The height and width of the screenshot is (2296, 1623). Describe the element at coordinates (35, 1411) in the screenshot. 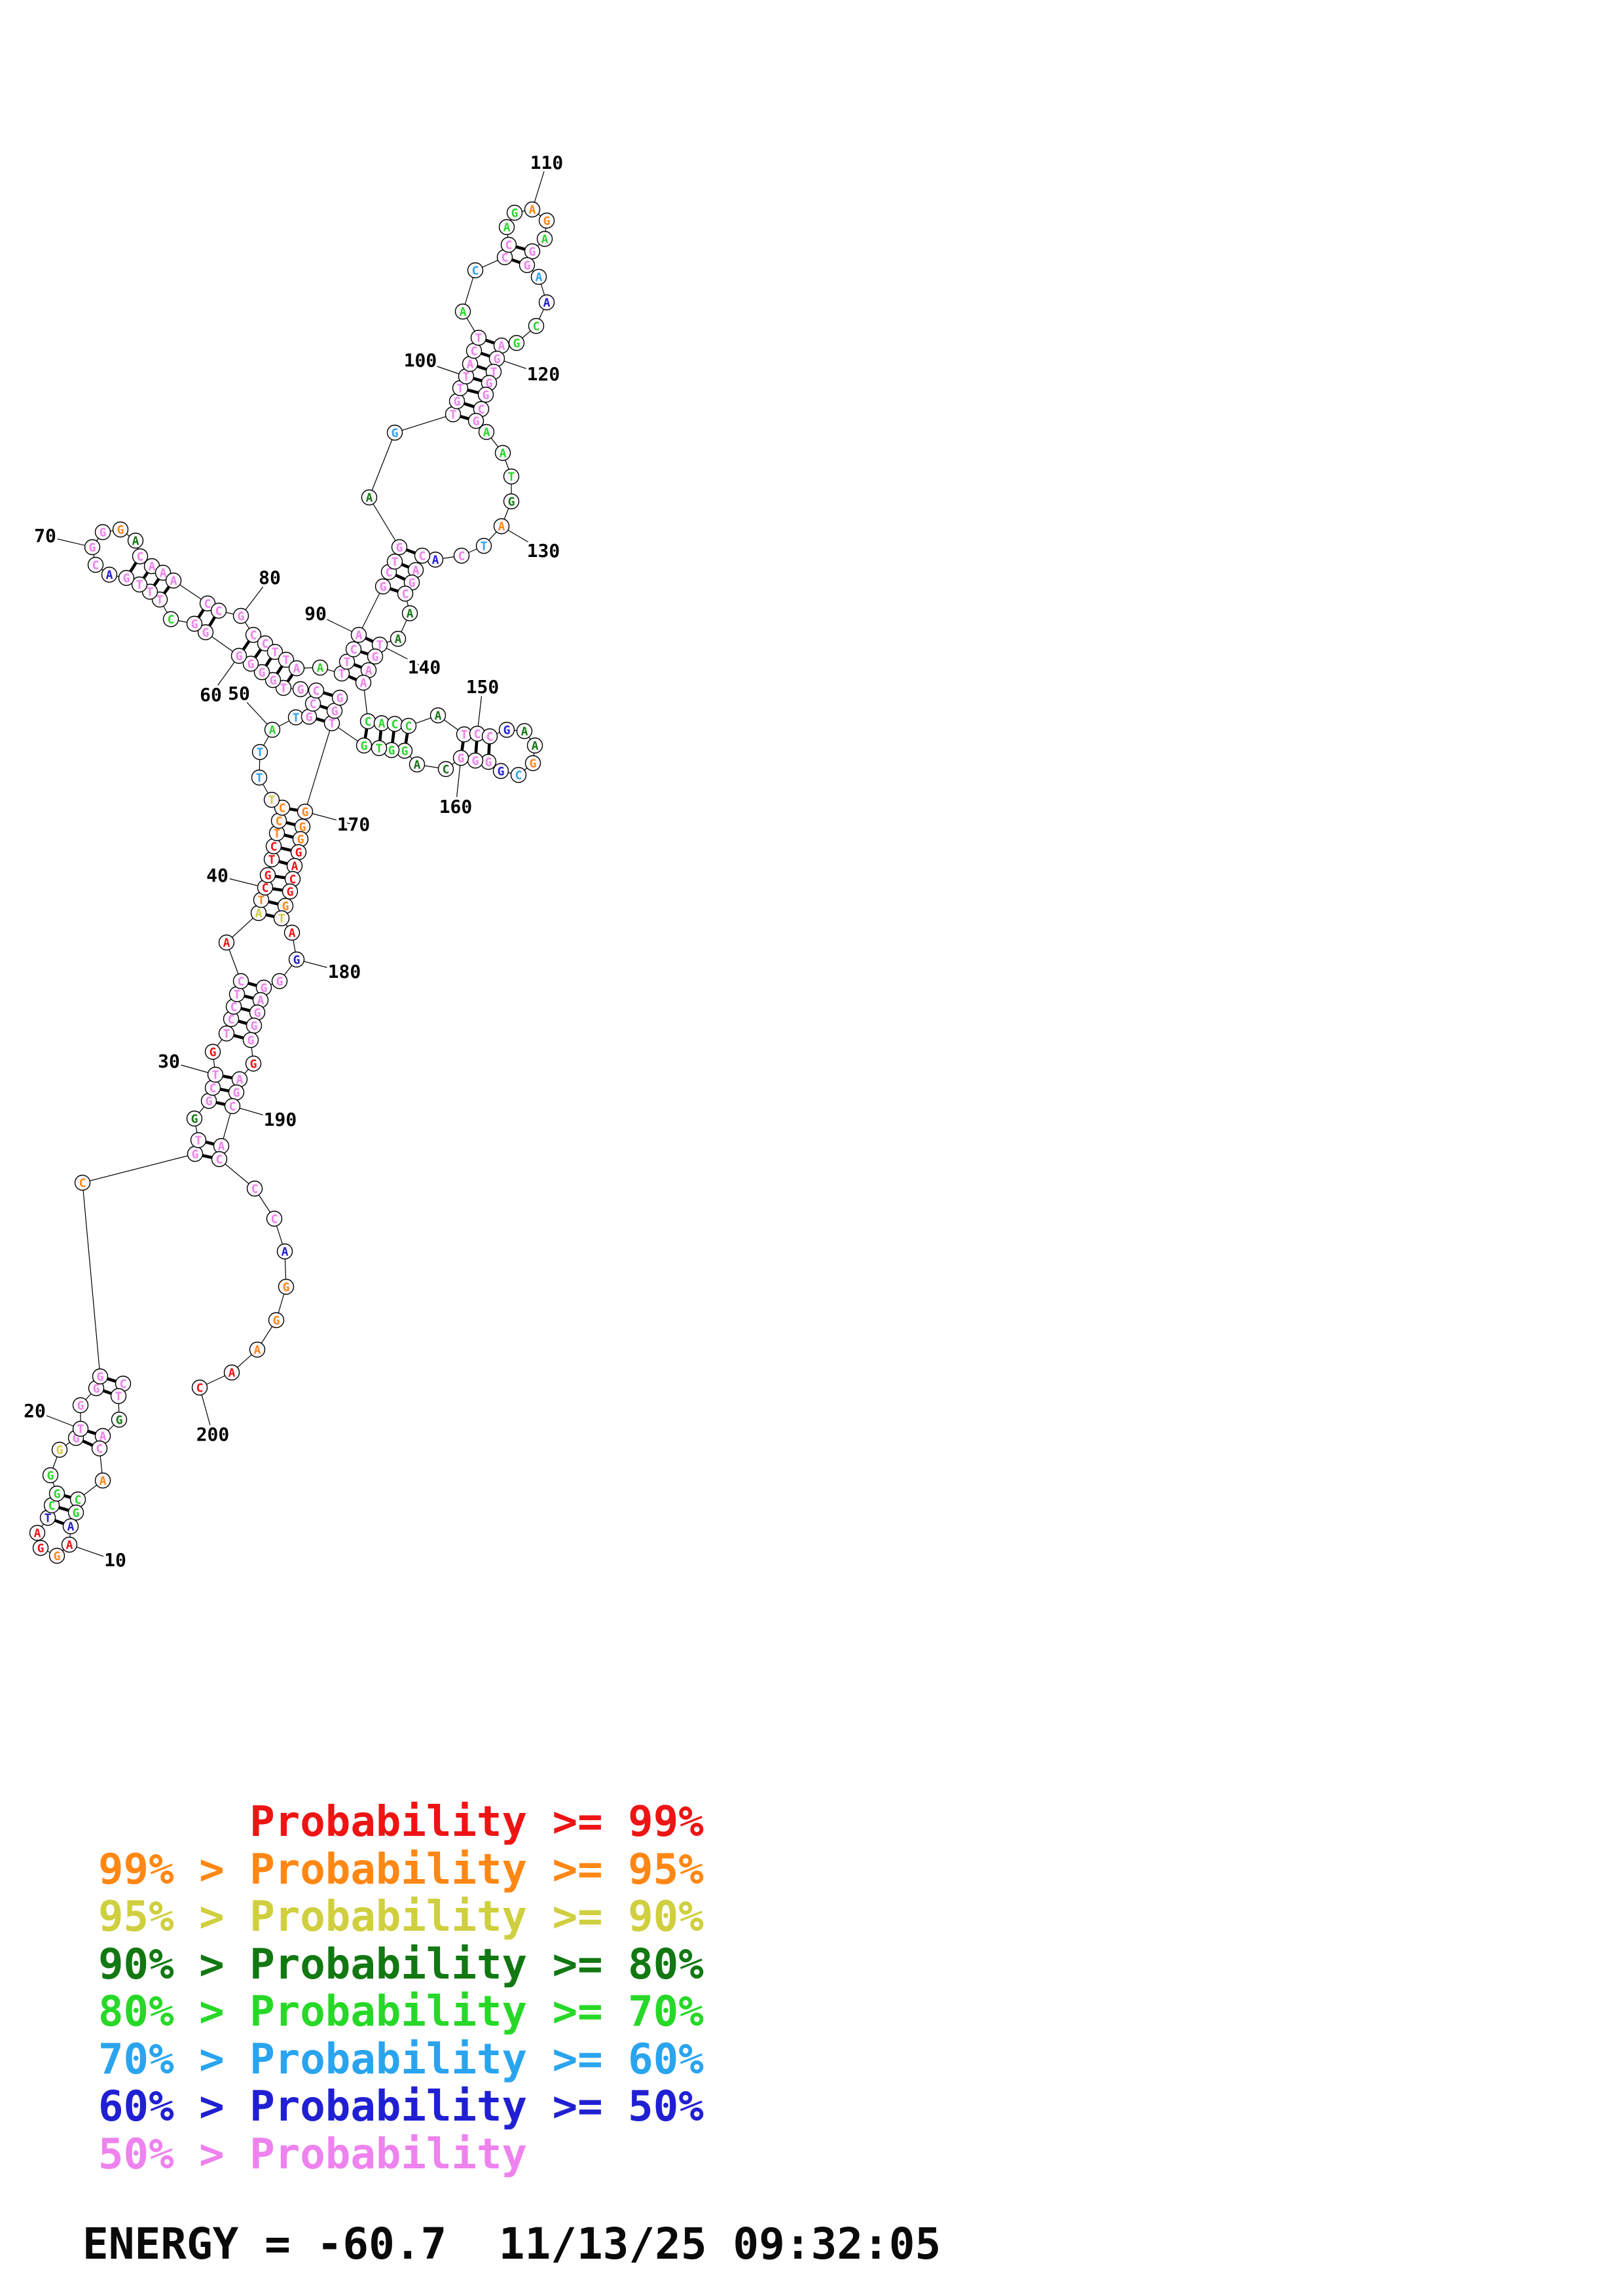

I see `position-label: 20` at that location.